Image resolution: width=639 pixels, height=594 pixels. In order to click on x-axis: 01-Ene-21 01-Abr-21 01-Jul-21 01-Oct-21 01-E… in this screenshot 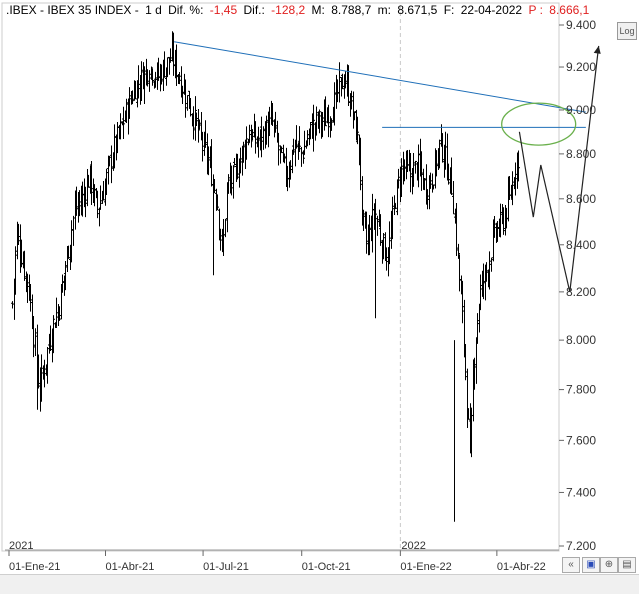, I will do `click(282, 556)`.